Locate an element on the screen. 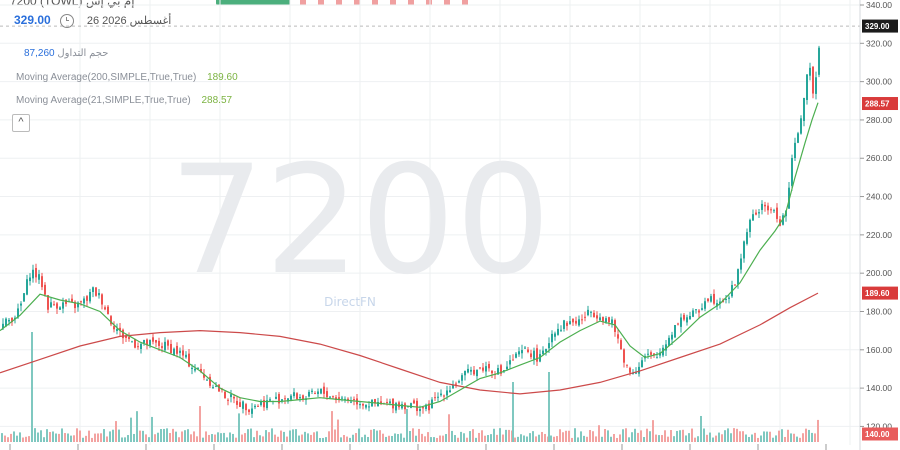 The height and width of the screenshot is (450, 900). legend-volume-label: حجم التداول is located at coordinates (83, 53).